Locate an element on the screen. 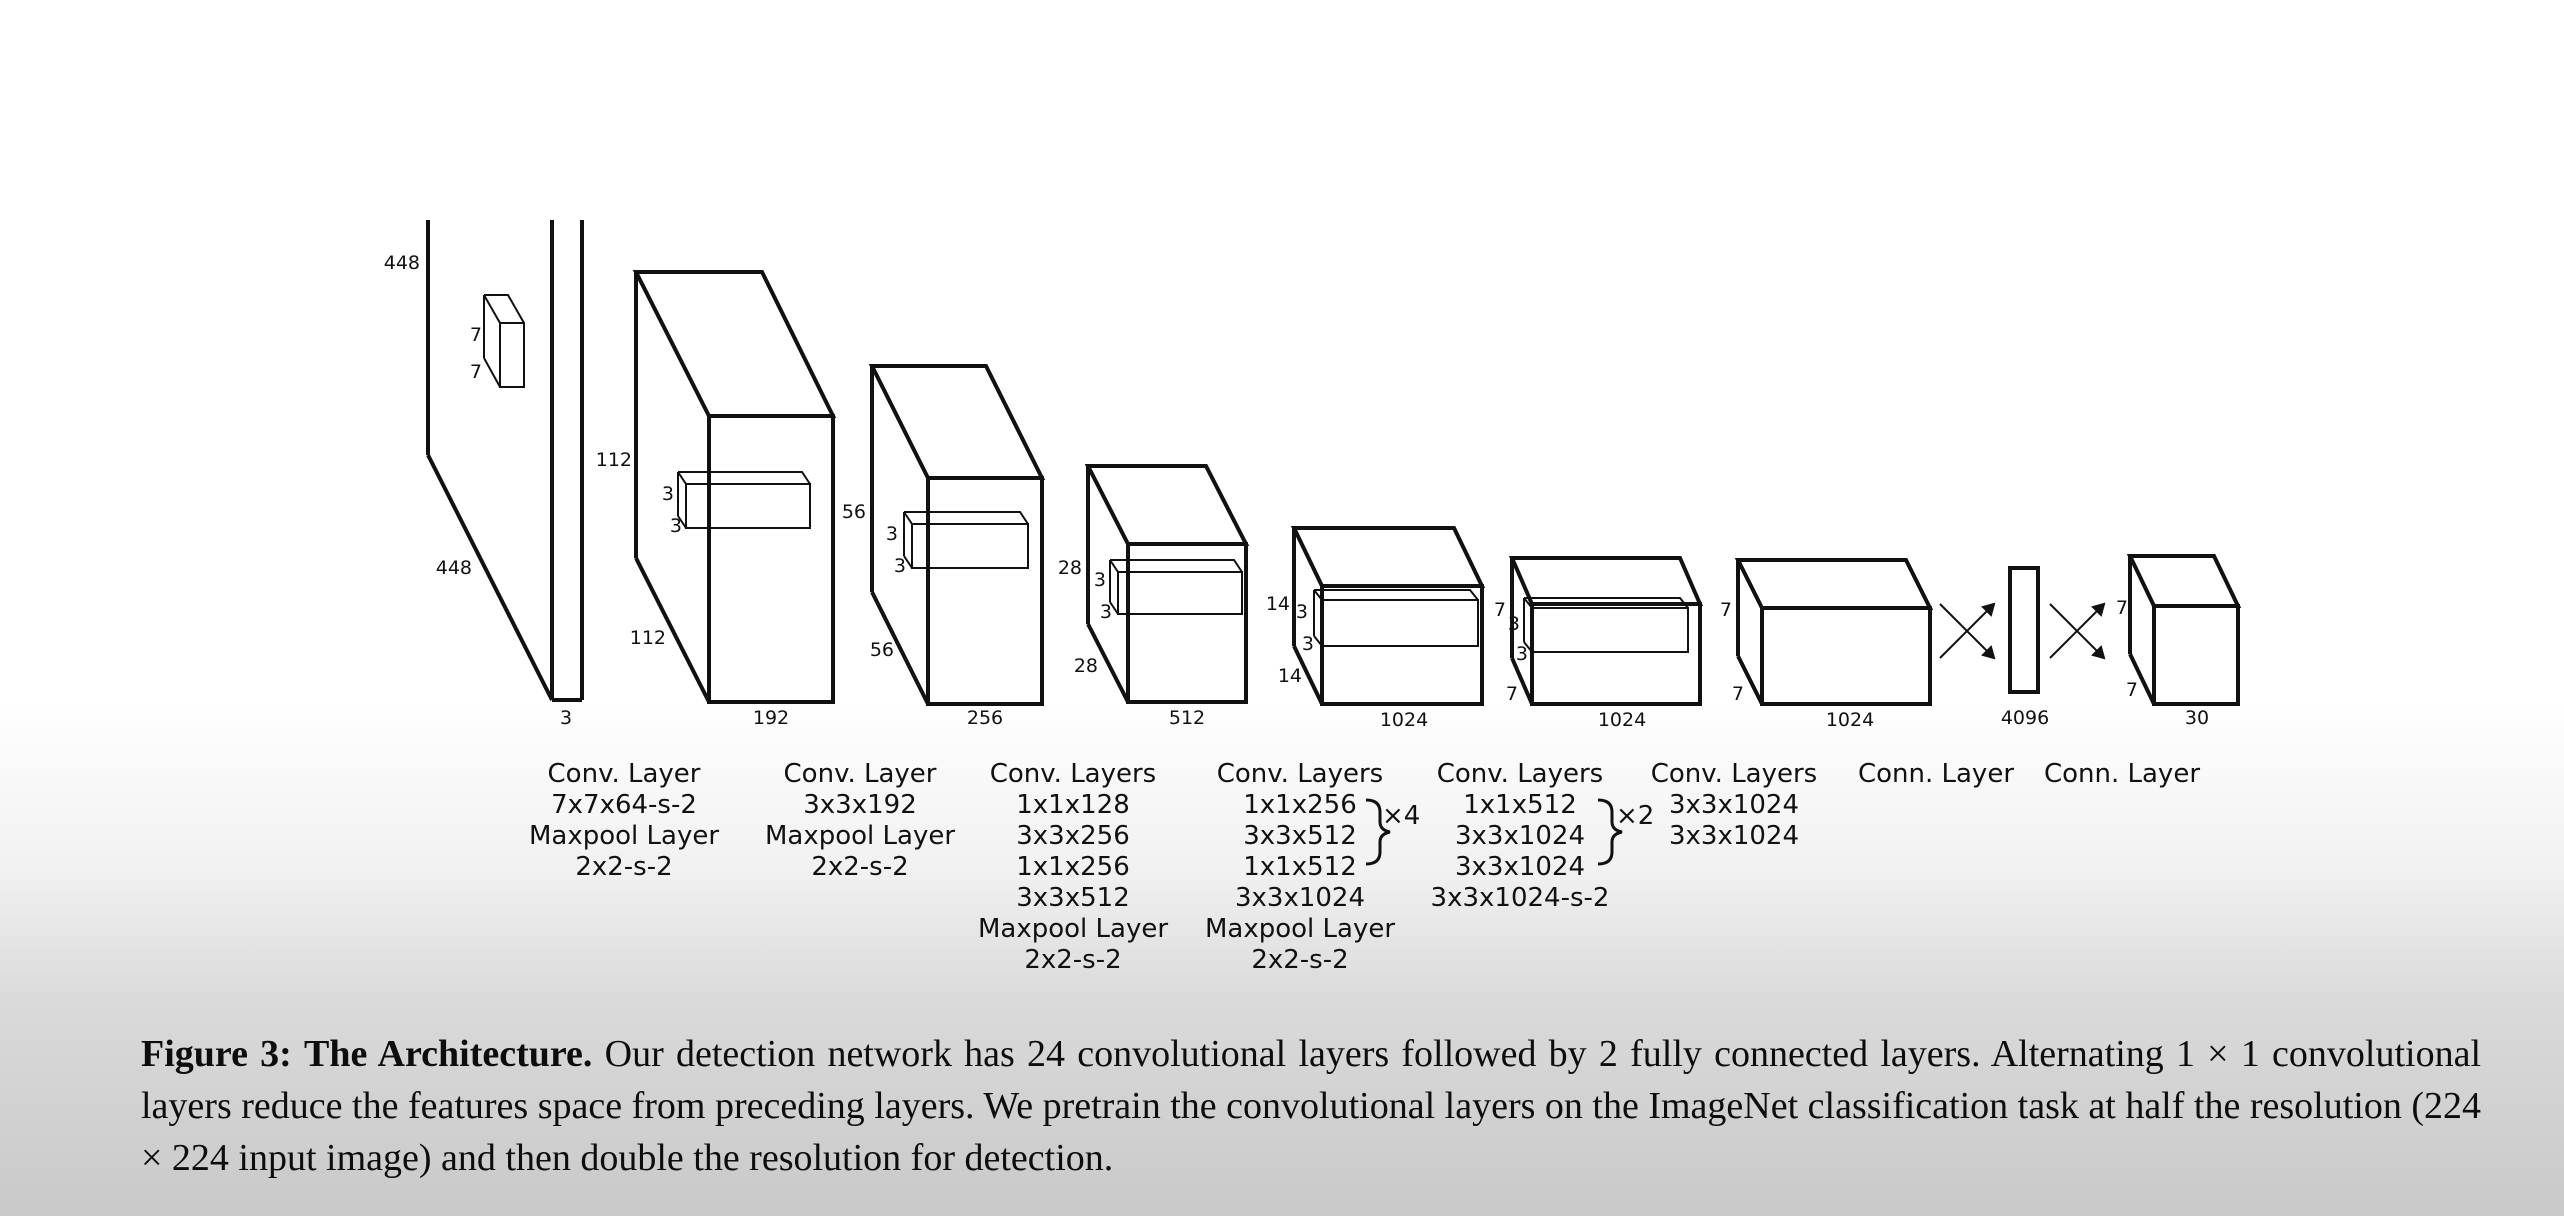 This screenshot has height=1216, width=2564. figure-title: The Architecture. is located at coordinates (448, 1054).